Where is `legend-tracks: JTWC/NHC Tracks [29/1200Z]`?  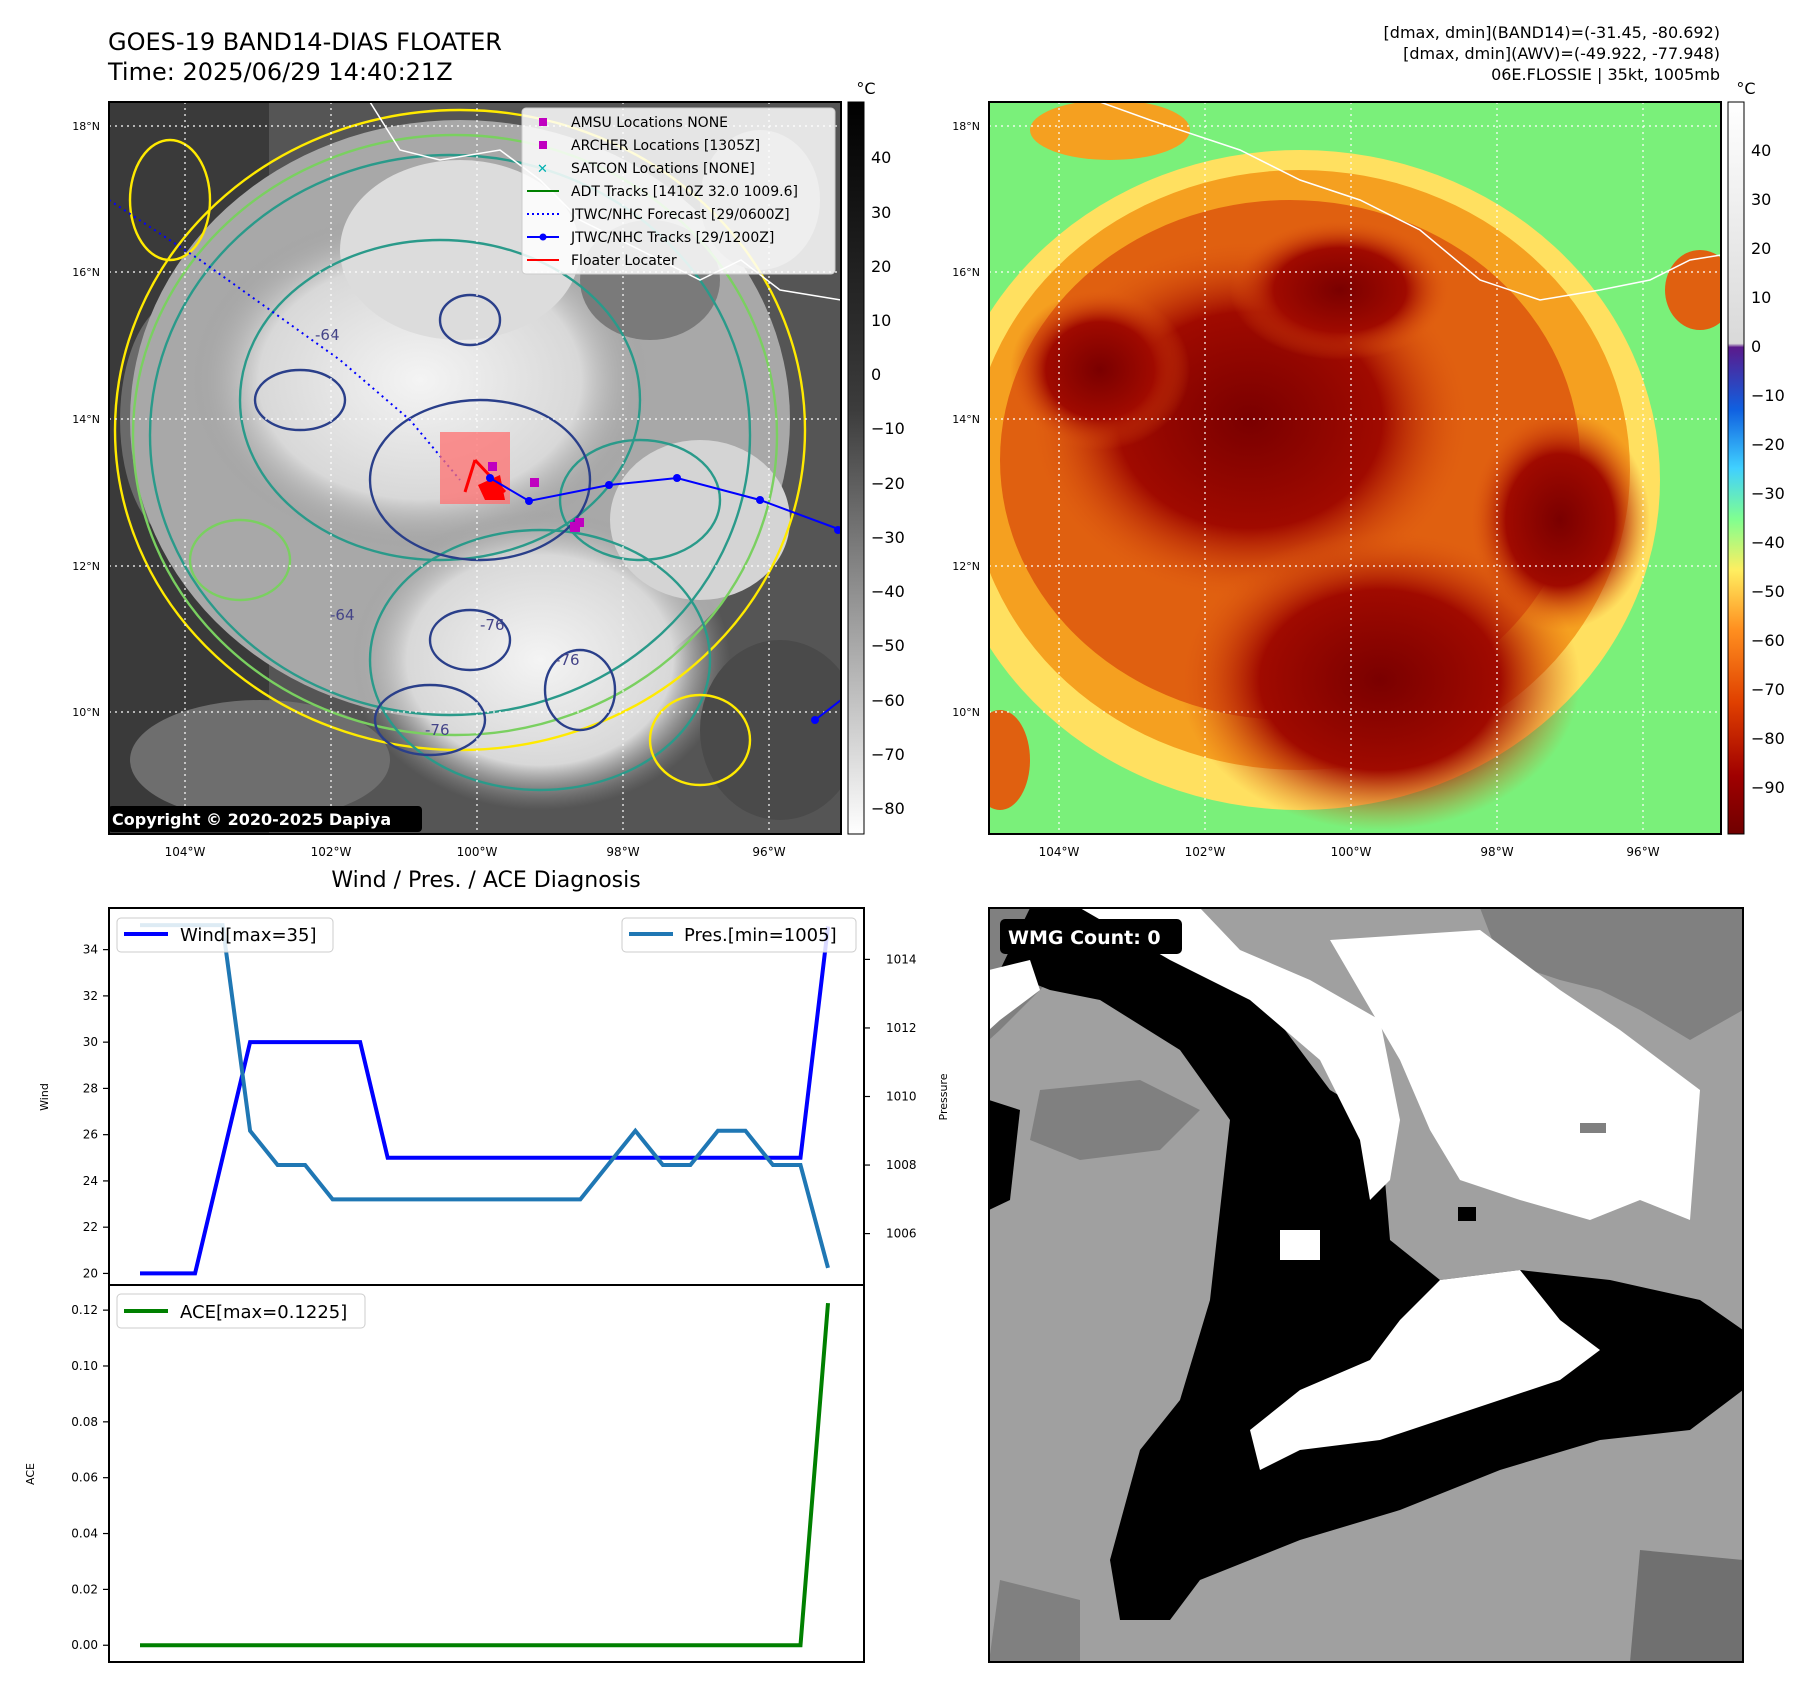
legend-tracks: JTWC/NHC Tracks [29/1200Z] is located at coordinates (672, 238).